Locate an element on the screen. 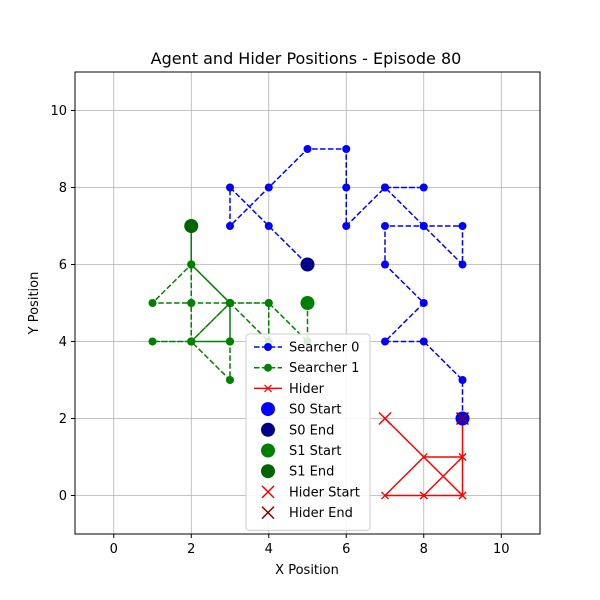 Image resolution: width=600 pixels, height=600 pixels. legend-entry: S0 End is located at coordinates (297, 430).